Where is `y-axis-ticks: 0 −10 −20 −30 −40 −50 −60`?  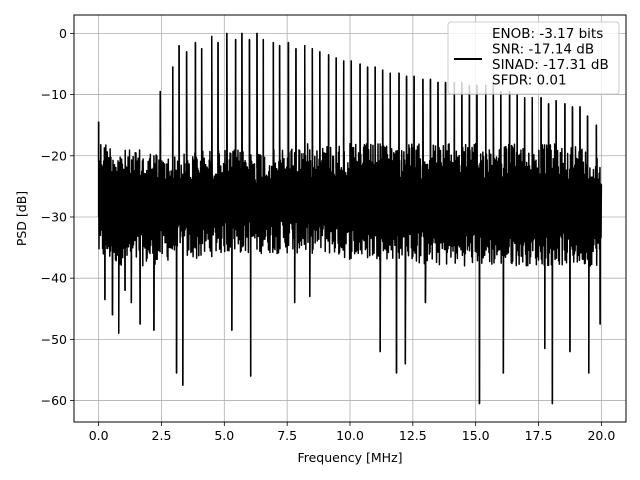
y-axis-ticks: 0 −10 −20 −30 −40 −50 −60 is located at coordinates (57, 217).